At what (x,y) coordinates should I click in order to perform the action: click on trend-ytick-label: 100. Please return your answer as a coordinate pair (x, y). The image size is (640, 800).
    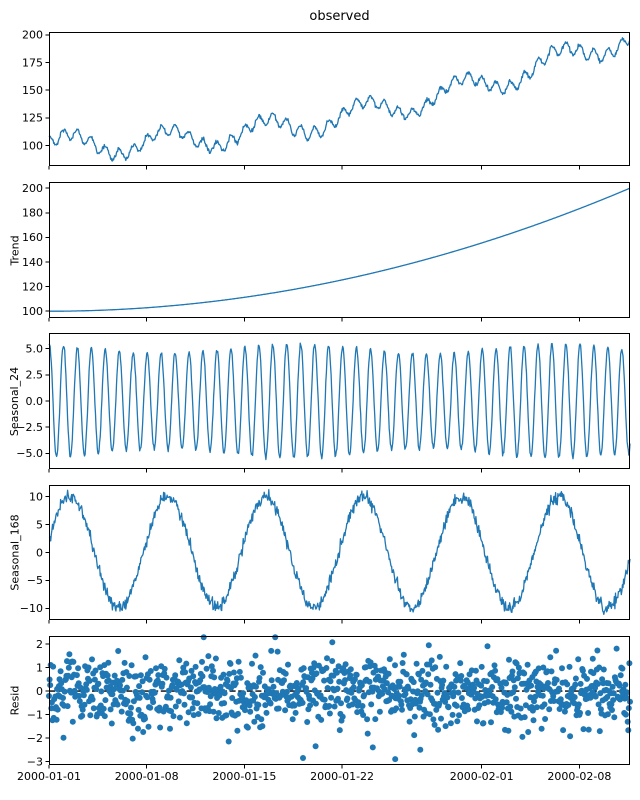
    Looking at the image, I should click on (32, 311).